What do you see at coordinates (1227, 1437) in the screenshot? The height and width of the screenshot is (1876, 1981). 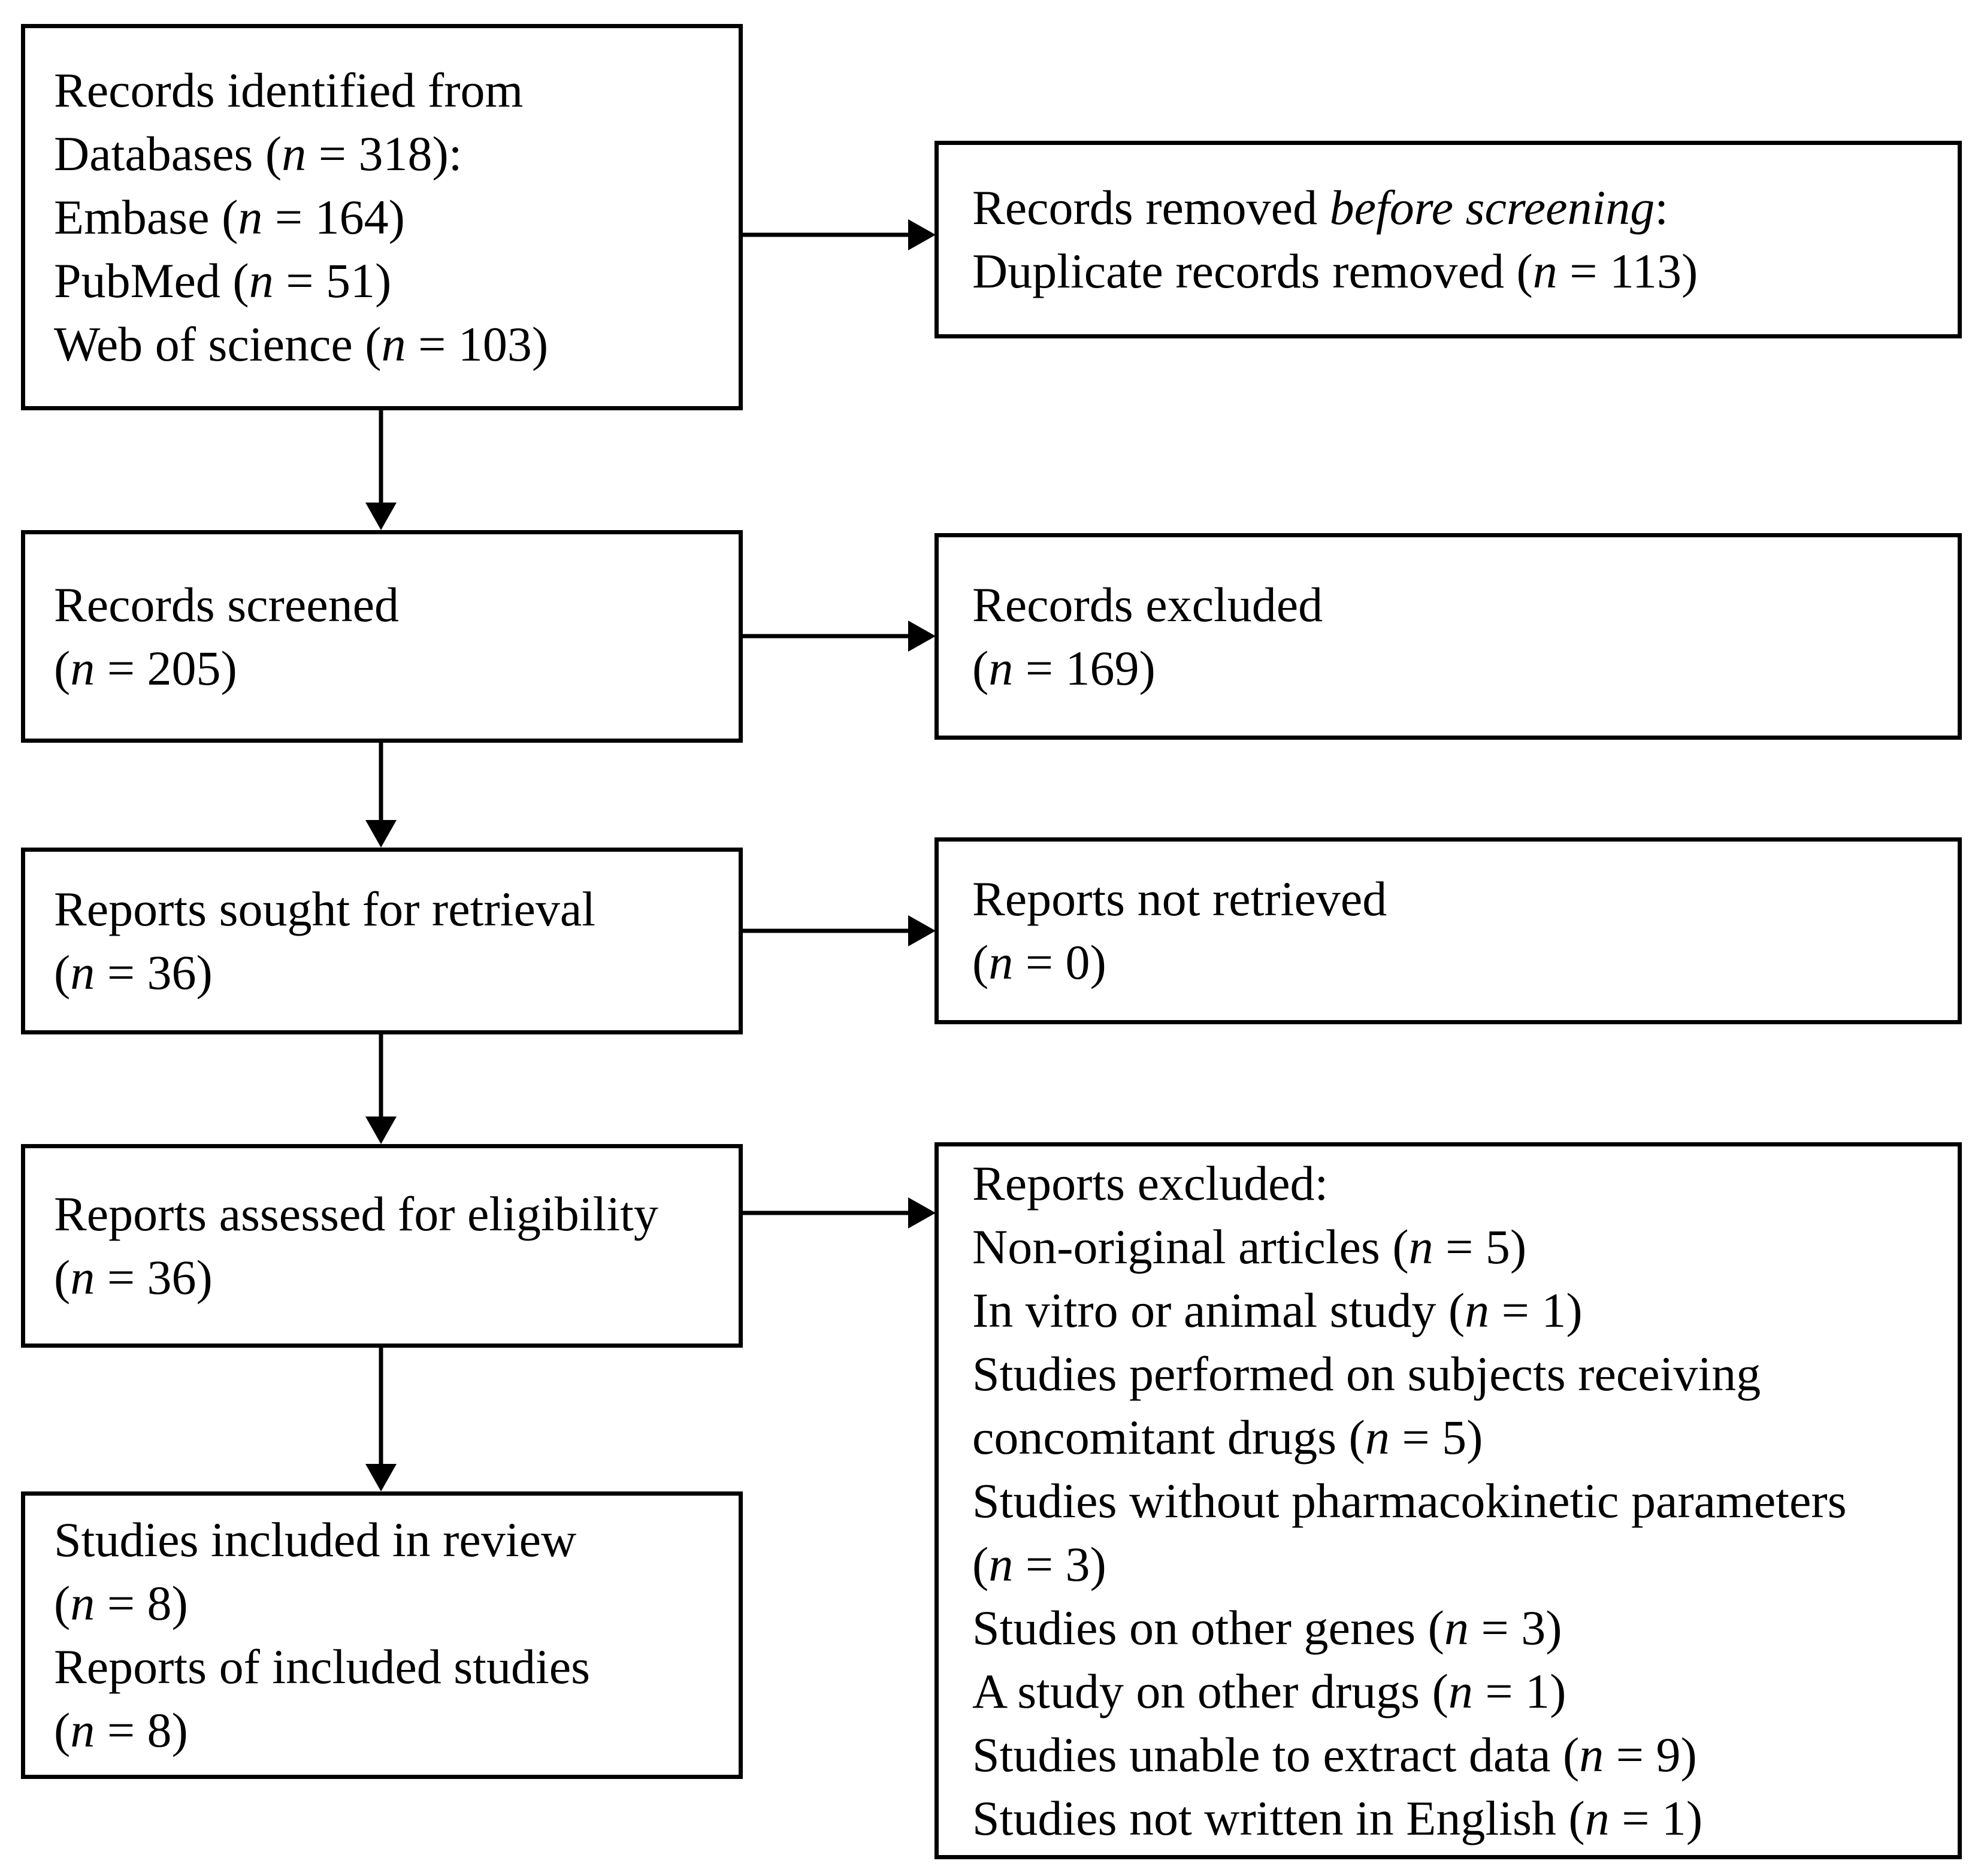 I see `text-line: concomitant drugs (n = 5)` at bounding box center [1227, 1437].